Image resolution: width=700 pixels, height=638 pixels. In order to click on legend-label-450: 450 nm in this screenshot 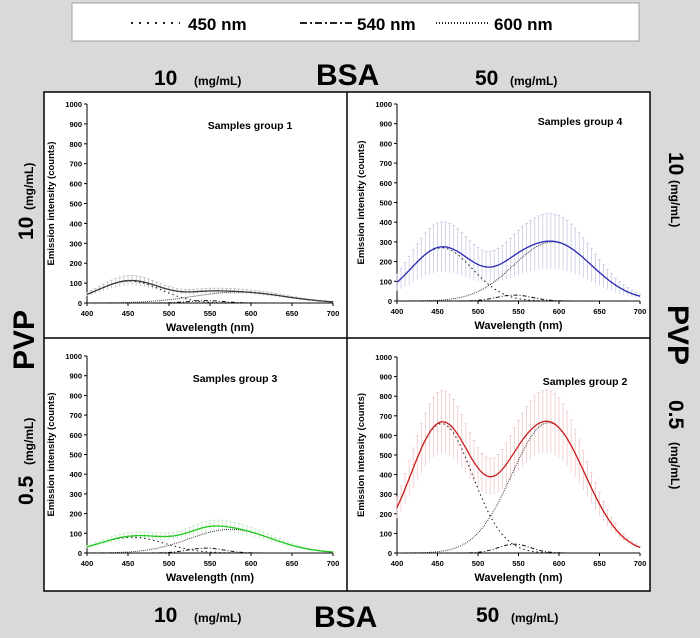, I will do `click(217, 24)`.